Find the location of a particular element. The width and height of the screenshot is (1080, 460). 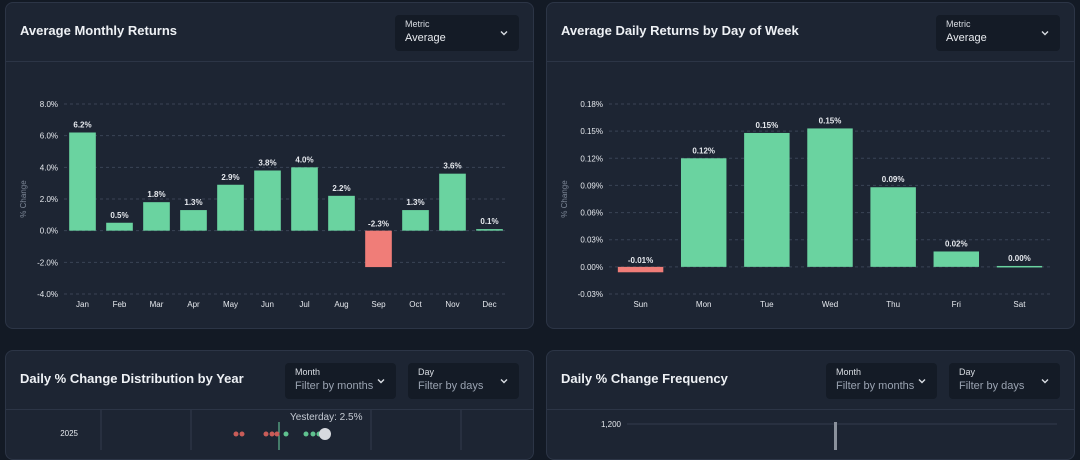

data-label: 2.9% is located at coordinates (230, 177).